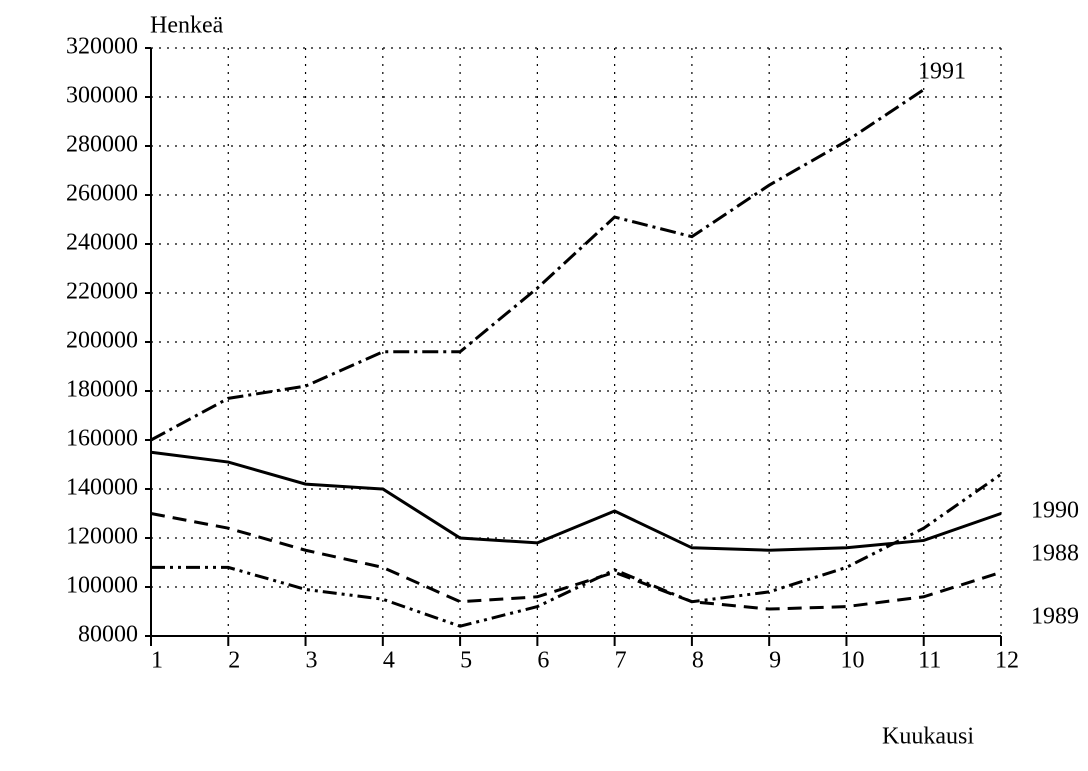 Image resolution: width=1088 pixels, height=771 pixels. I want to click on y-axis-label: Henkeä, so click(187, 26).